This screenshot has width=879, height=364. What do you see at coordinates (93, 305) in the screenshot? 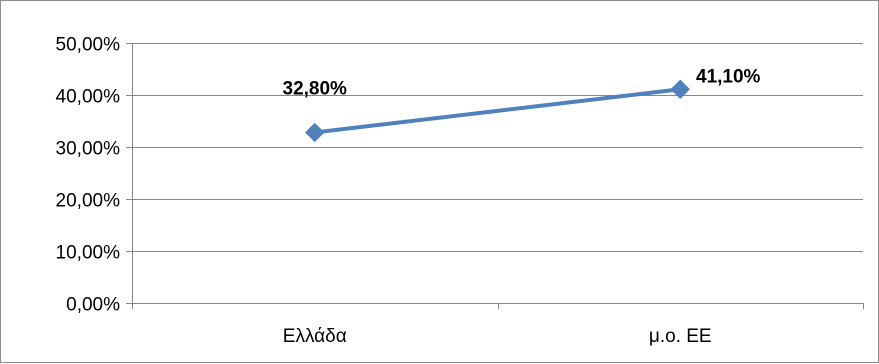
I see `y-tick-label: 0,00%` at bounding box center [93, 305].